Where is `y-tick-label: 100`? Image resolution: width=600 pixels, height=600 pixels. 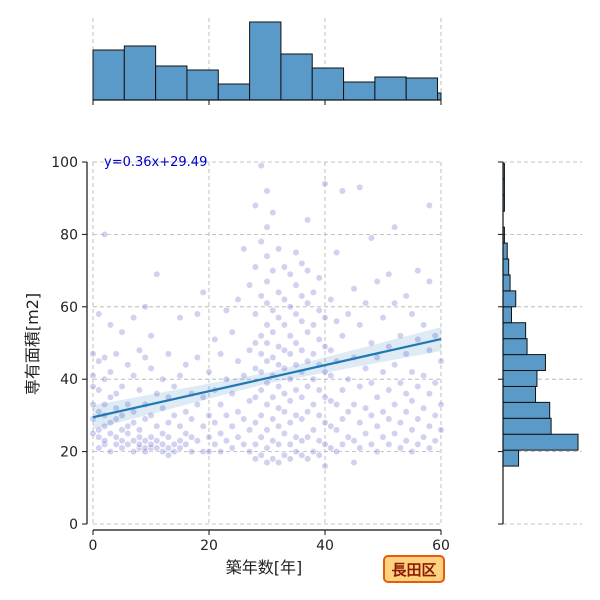
y-tick-label: 100 is located at coordinates (64, 163).